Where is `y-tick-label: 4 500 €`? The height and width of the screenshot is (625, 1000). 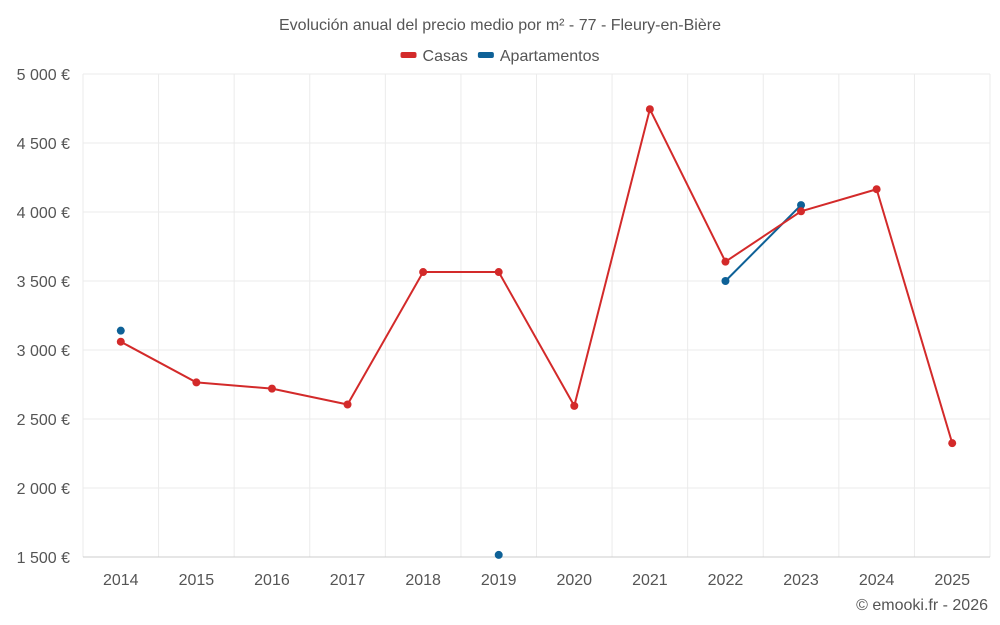 y-tick-label: 4 500 € is located at coordinates (43, 144).